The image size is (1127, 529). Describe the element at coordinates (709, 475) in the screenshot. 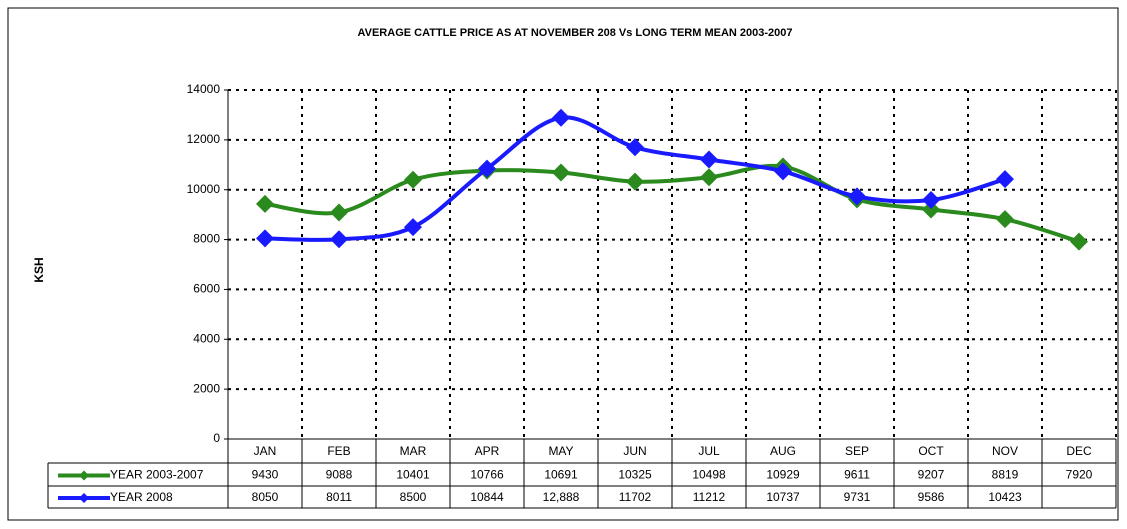

I see `table-value: 10498` at that location.